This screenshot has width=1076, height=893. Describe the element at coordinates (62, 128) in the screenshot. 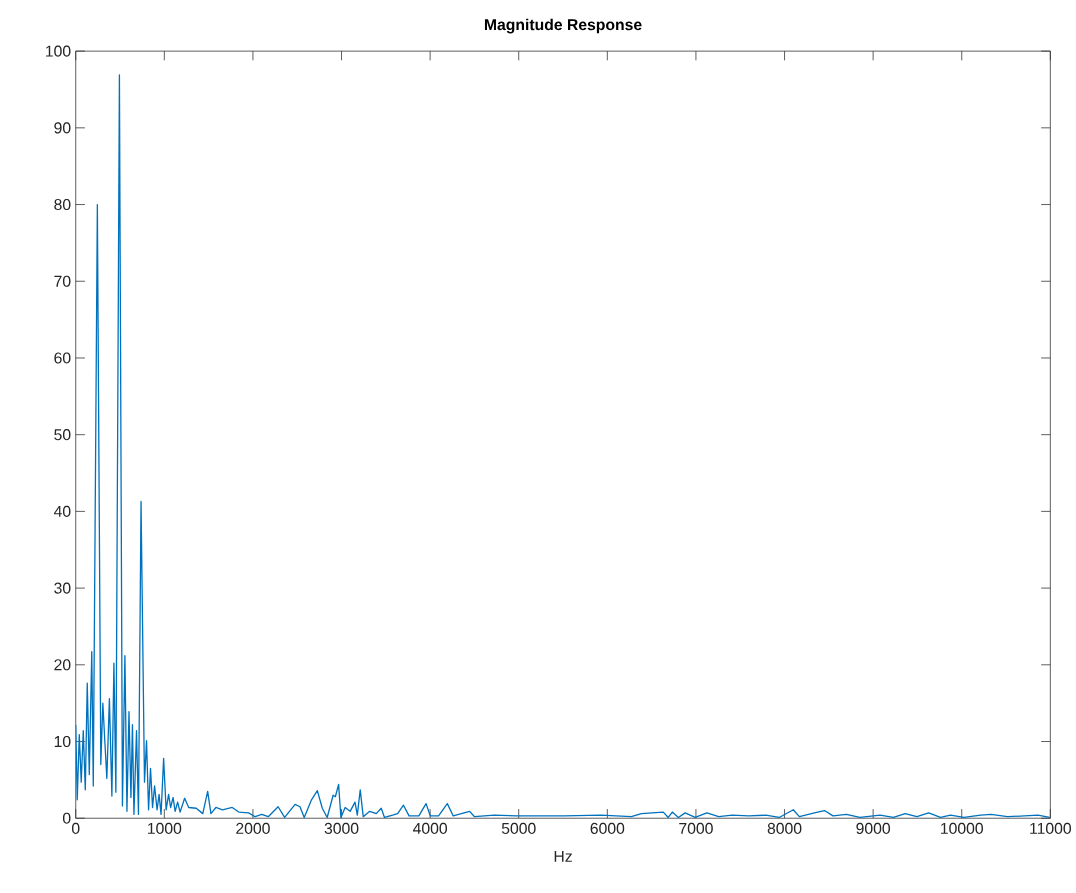

I see `y-tick-label: 90` at that location.